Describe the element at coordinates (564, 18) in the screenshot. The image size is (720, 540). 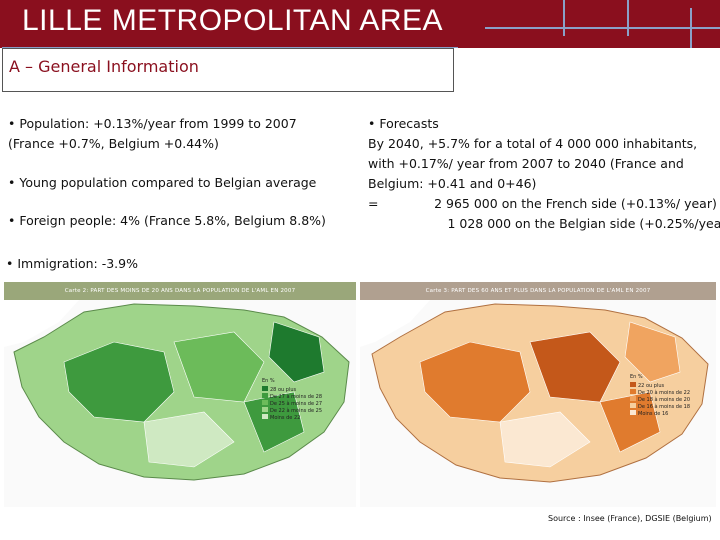
I see `decor-line-v1` at that location.